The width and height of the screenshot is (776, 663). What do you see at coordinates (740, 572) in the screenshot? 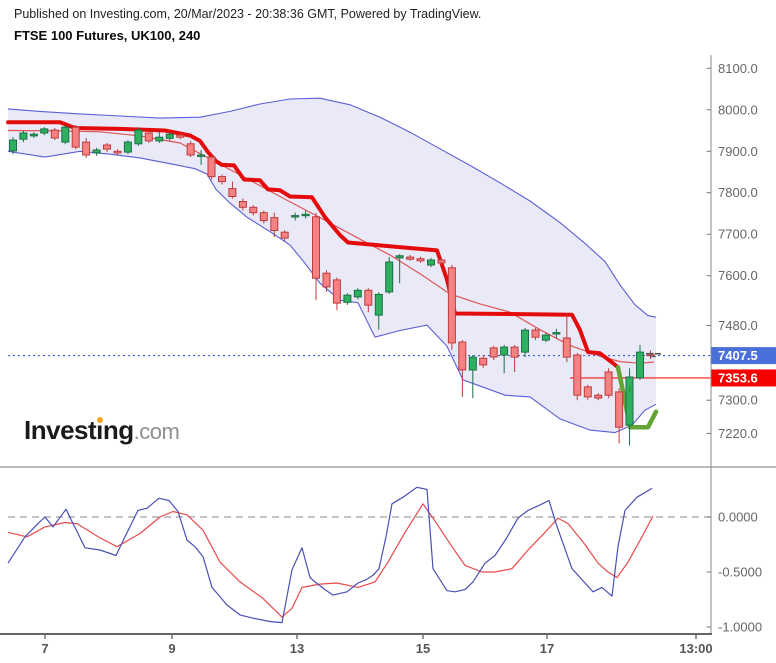
I see `osc-tick-label: -0.5000` at bounding box center [740, 572].